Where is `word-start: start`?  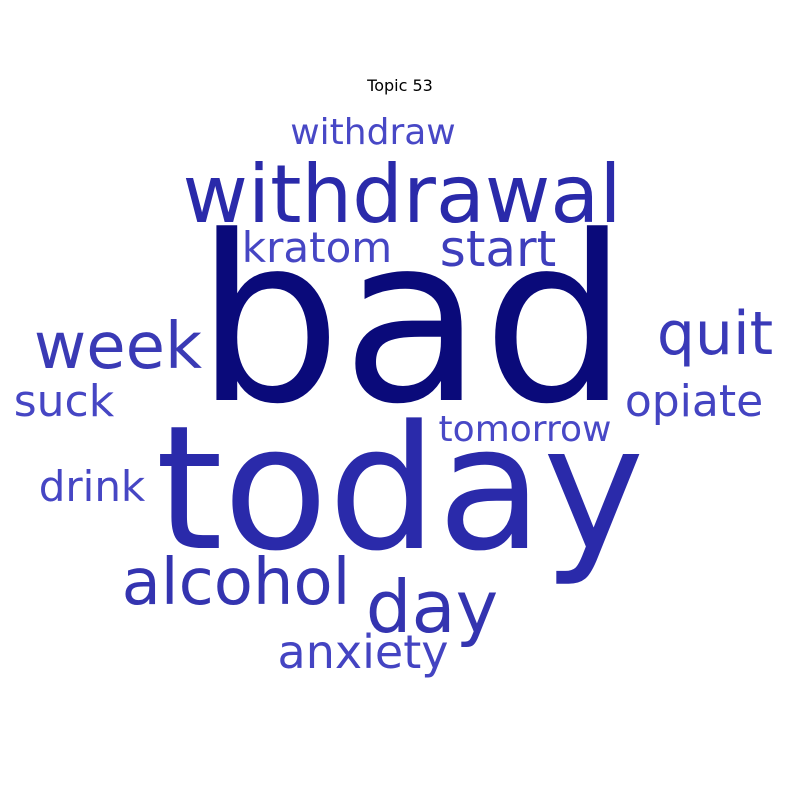 word-start: start is located at coordinates (498, 249).